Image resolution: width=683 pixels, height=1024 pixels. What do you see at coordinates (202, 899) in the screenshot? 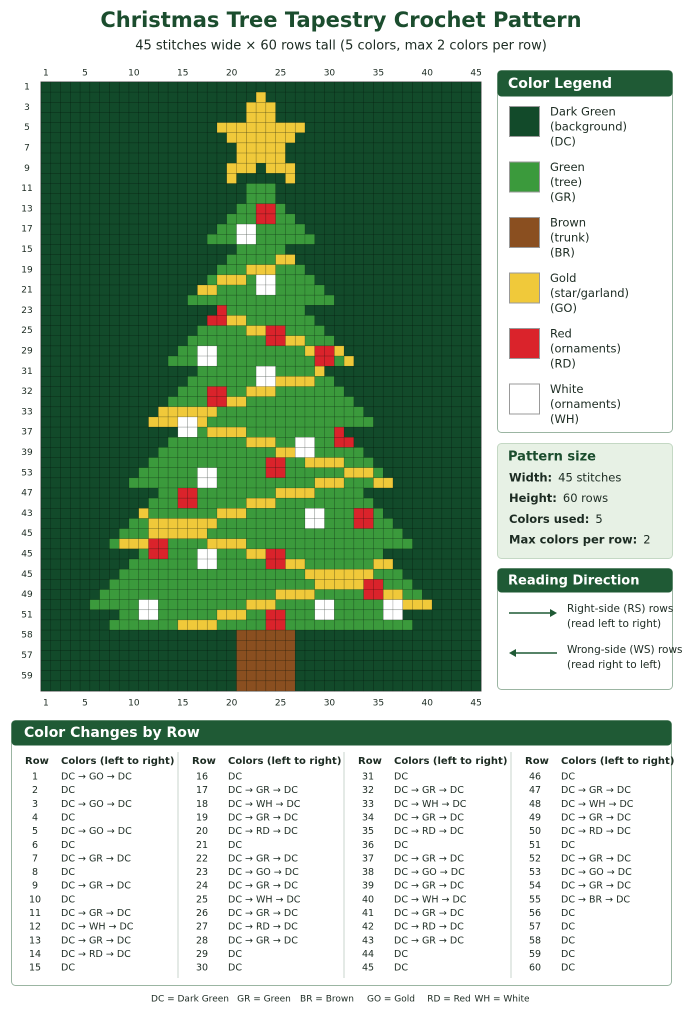
I see `row-number: 25` at bounding box center [202, 899].